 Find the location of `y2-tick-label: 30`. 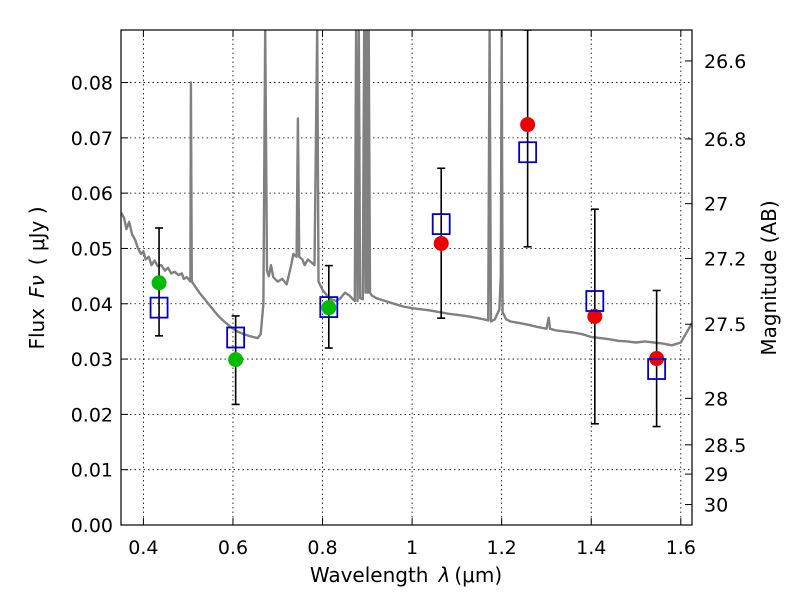

y2-tick-label: 30 is located at coordinates (716, 506).